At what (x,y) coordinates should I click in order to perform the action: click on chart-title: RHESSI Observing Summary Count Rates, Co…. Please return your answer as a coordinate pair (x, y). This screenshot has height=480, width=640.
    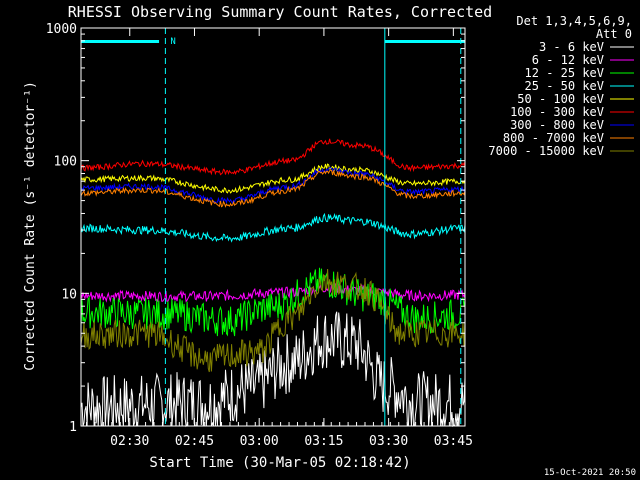
    Looking at the image, I should click on (280, 12).